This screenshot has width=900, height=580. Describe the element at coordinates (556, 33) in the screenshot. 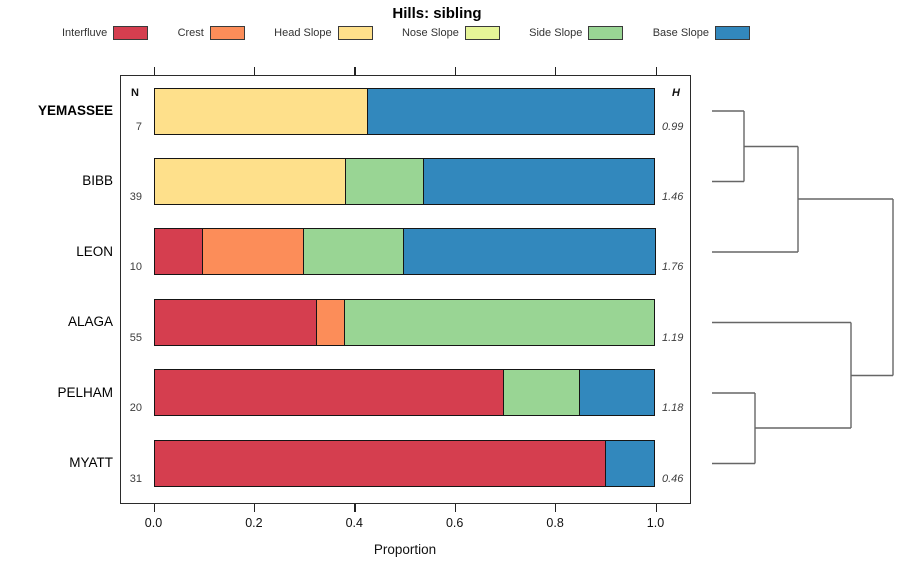

I see `legend-item-label: Side Slope` at that location.